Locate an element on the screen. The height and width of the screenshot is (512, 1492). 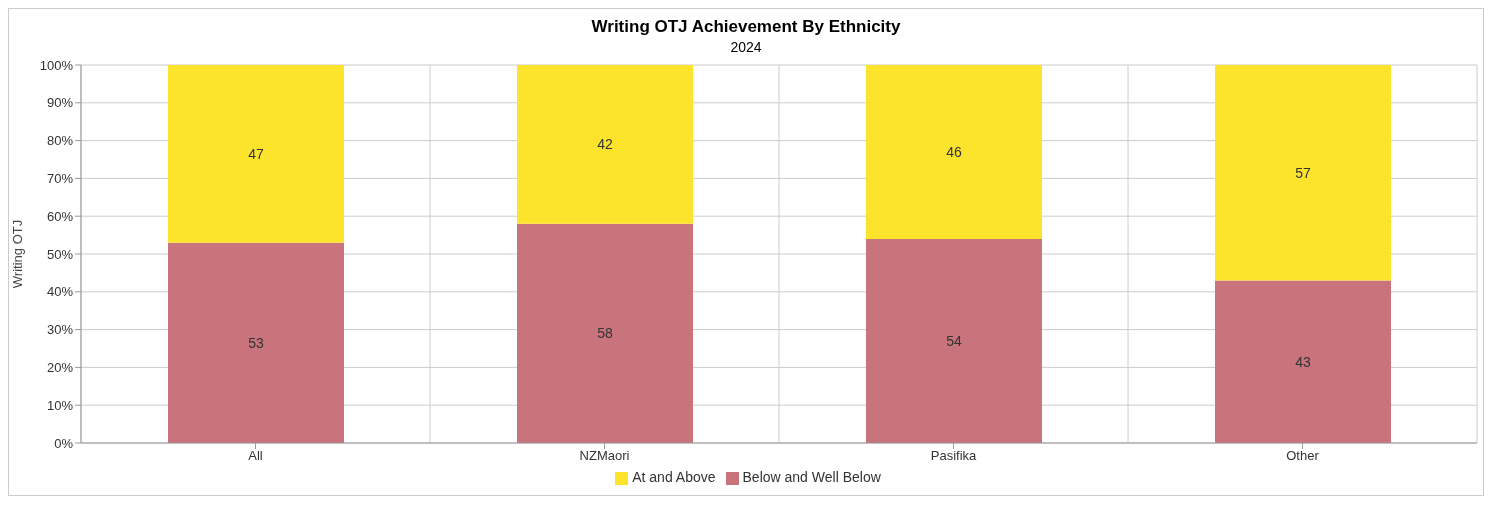
y-tick-label: 70% is located at coordinates (60, 179).